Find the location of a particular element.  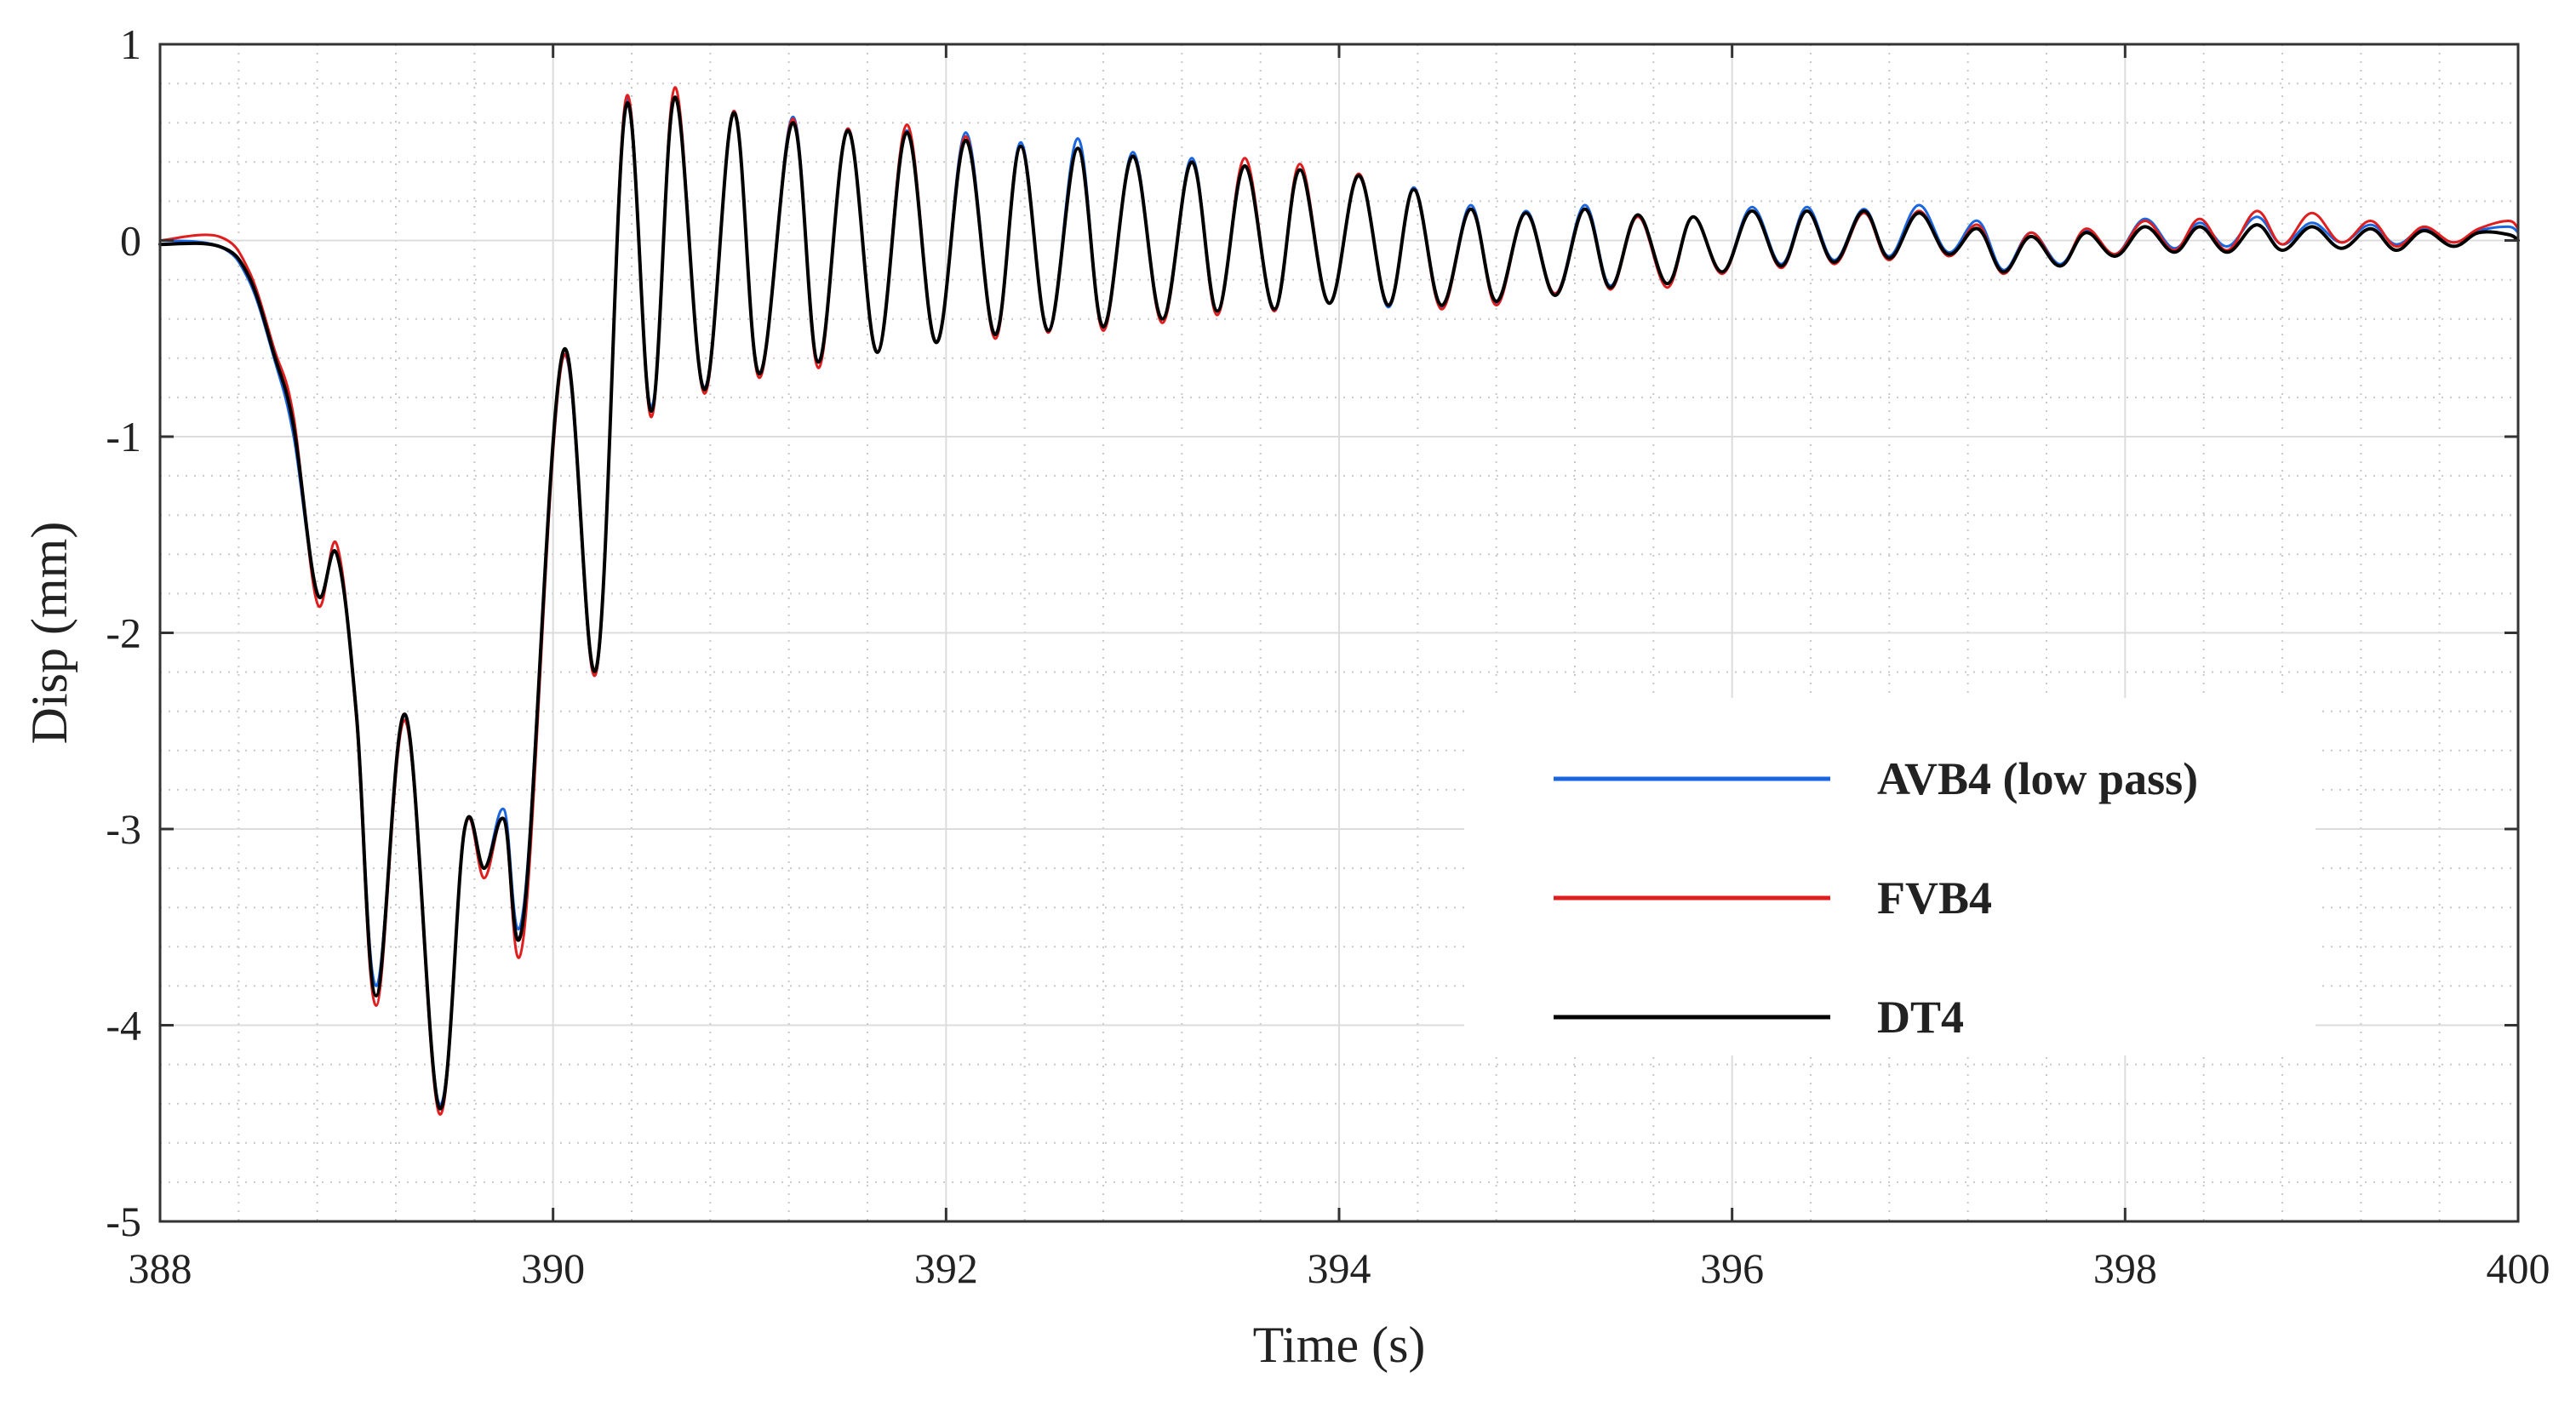

y-axis-title: Disp (mm) is located at coordinates (49, 633).